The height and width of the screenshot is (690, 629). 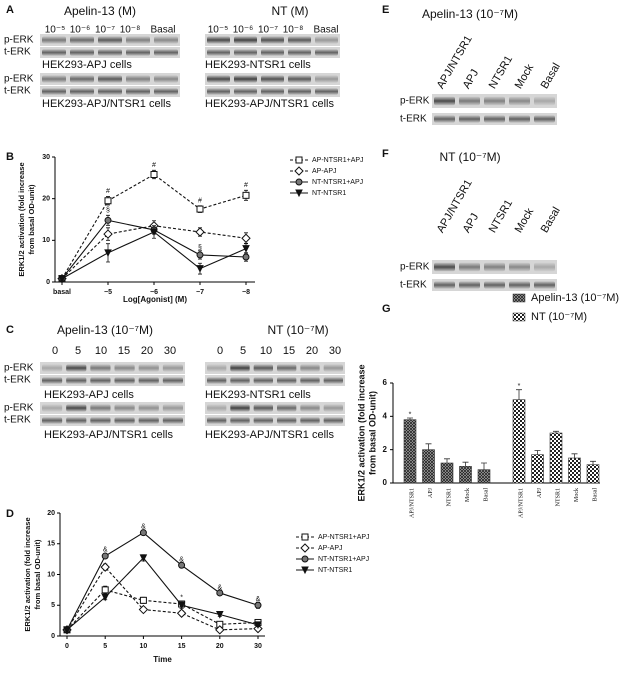 I want to click on legend-label: AP-NTSR1+APJ, so click(x=338, y=160).